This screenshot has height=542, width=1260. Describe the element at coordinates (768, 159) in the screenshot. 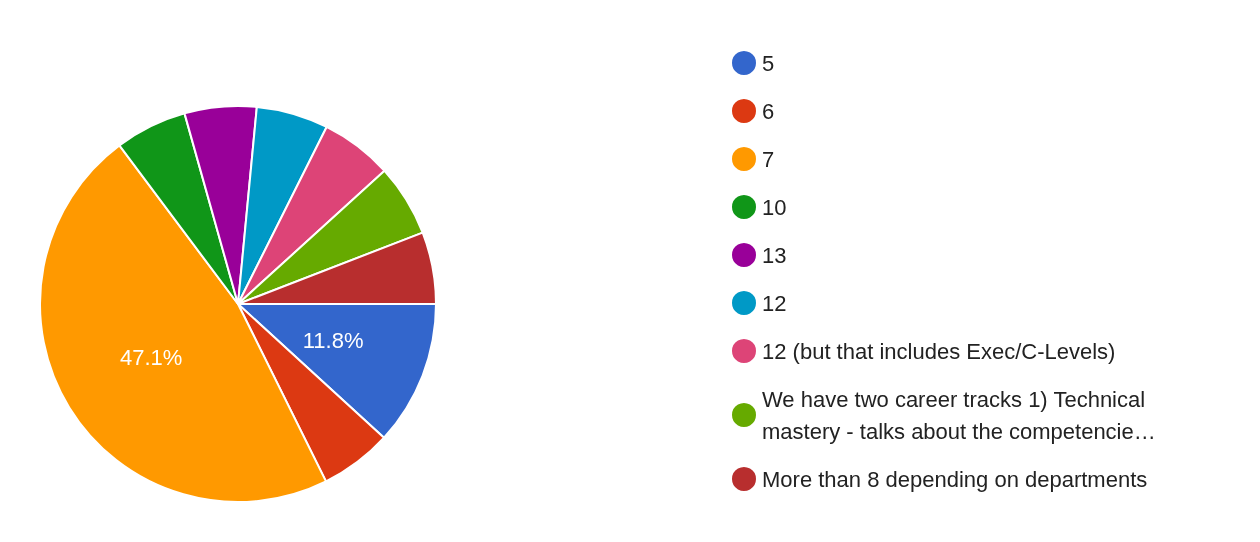

I see `legend-label: 7` at that location.